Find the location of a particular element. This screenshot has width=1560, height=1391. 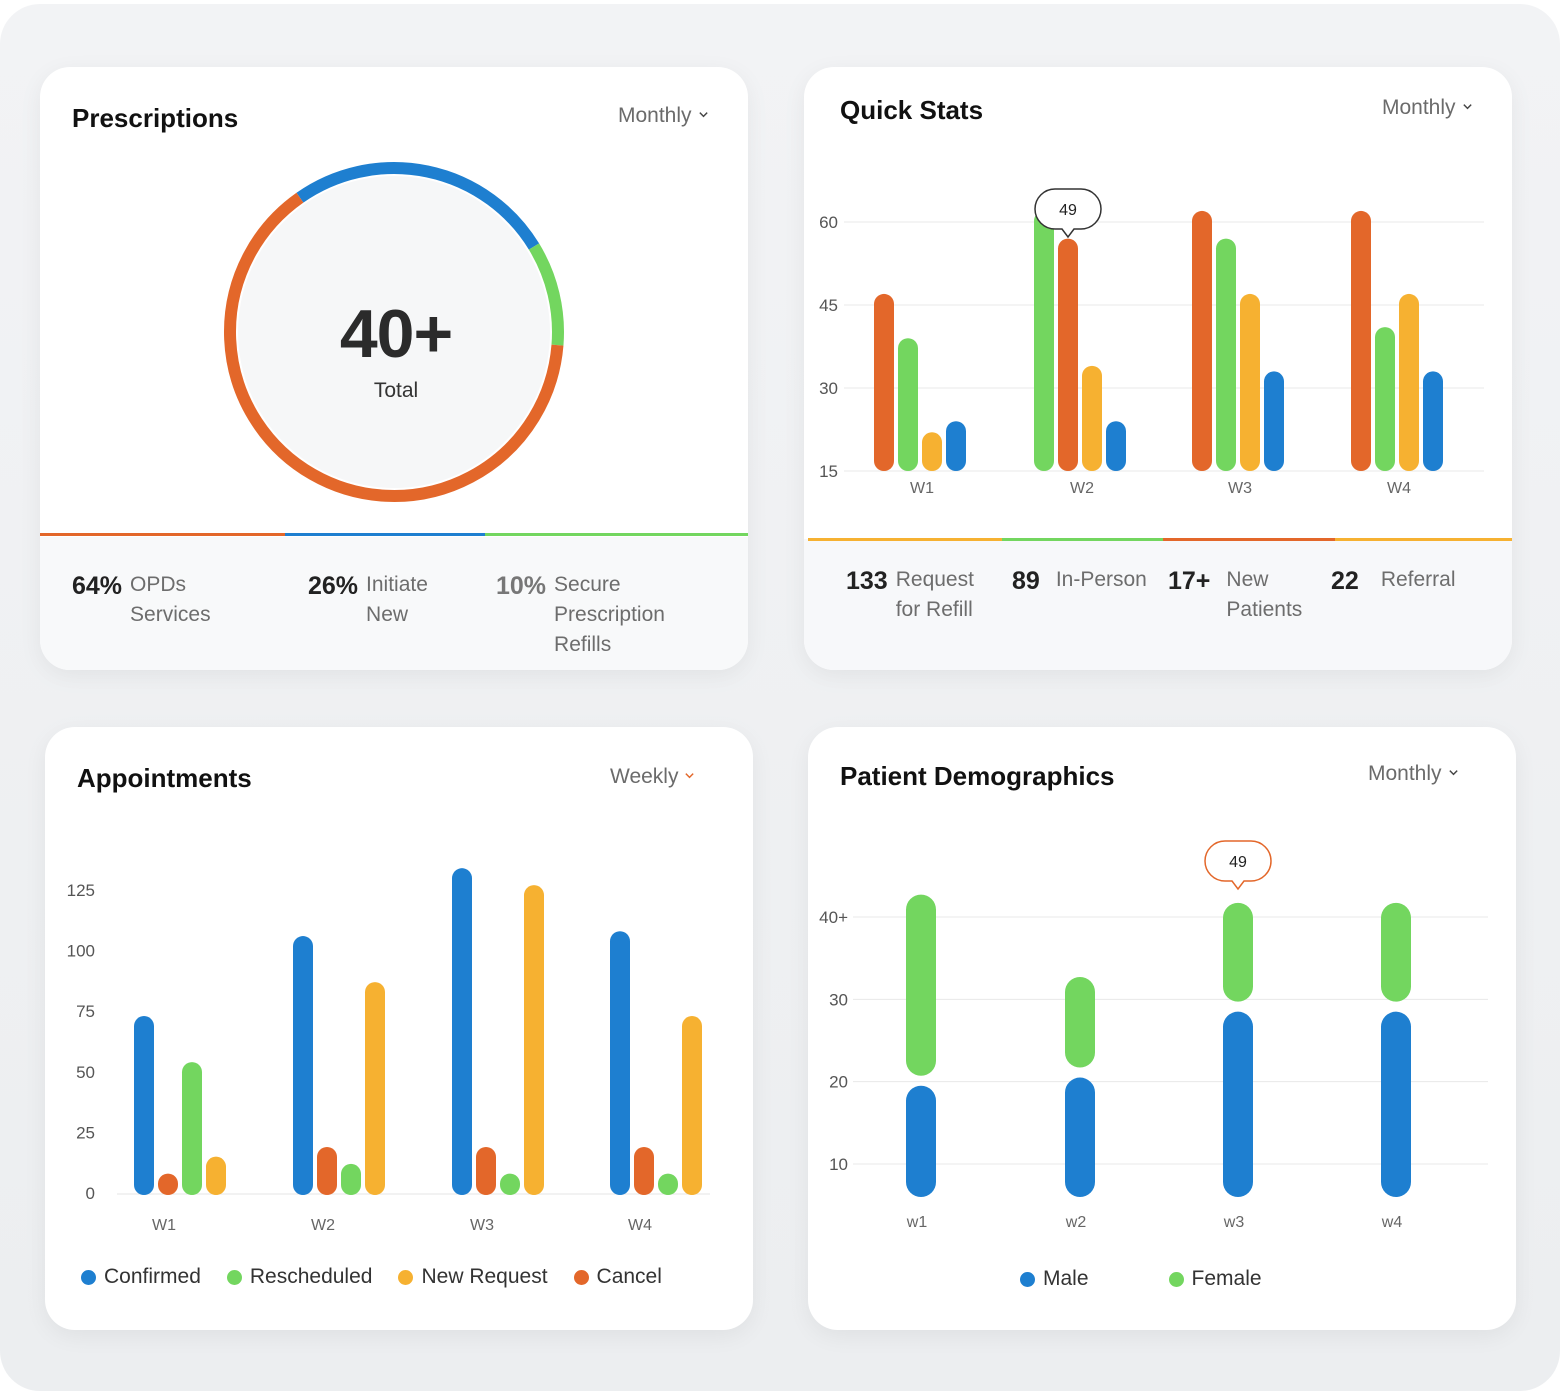

demographics-legend: Male Female is located at coordinates (1141, 1279).